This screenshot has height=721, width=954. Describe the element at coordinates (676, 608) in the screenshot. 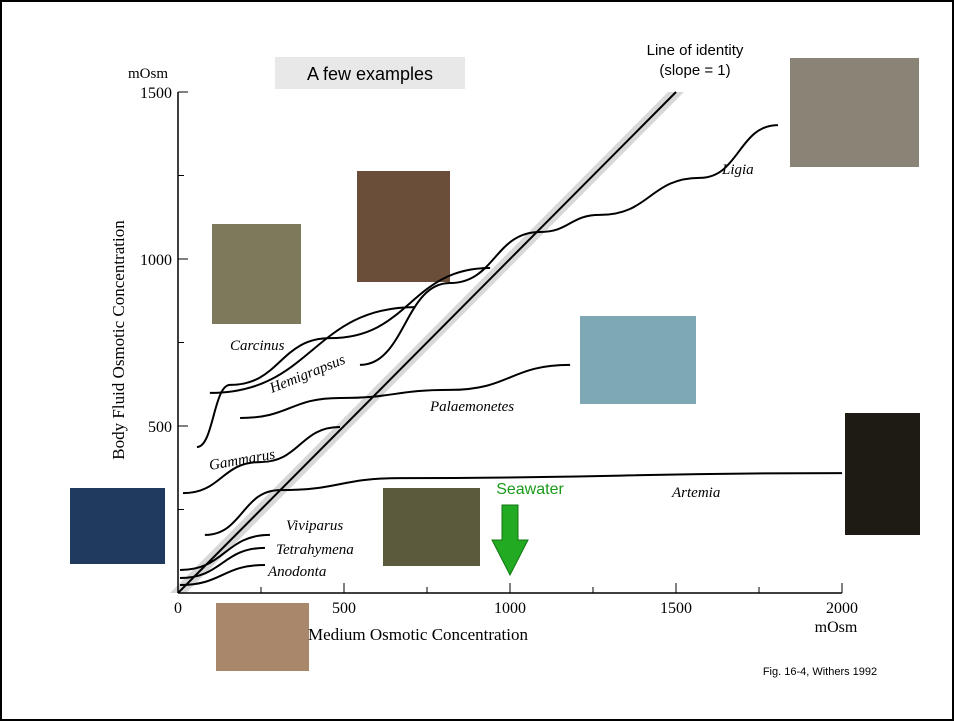

I see `x-tick-label: 1500` at that location.